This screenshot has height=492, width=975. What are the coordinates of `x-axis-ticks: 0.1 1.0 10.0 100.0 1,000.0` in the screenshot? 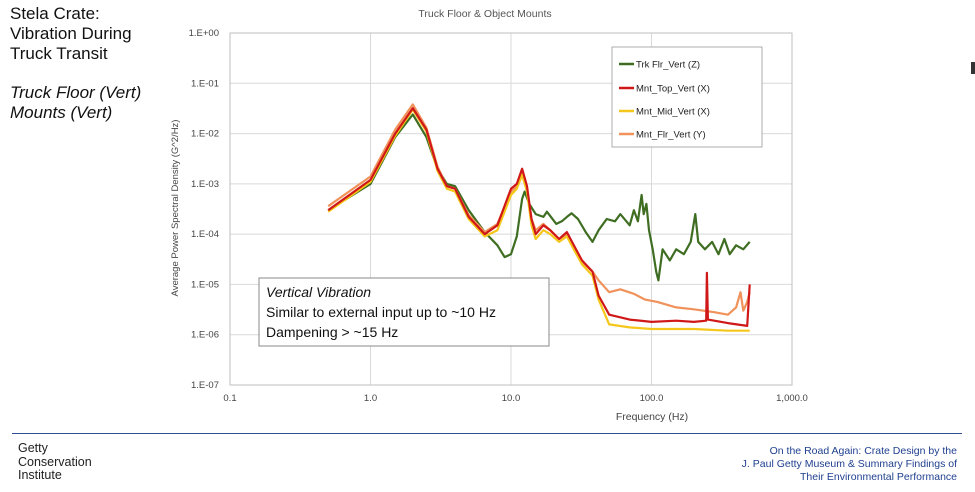 It's located at (515, 398).